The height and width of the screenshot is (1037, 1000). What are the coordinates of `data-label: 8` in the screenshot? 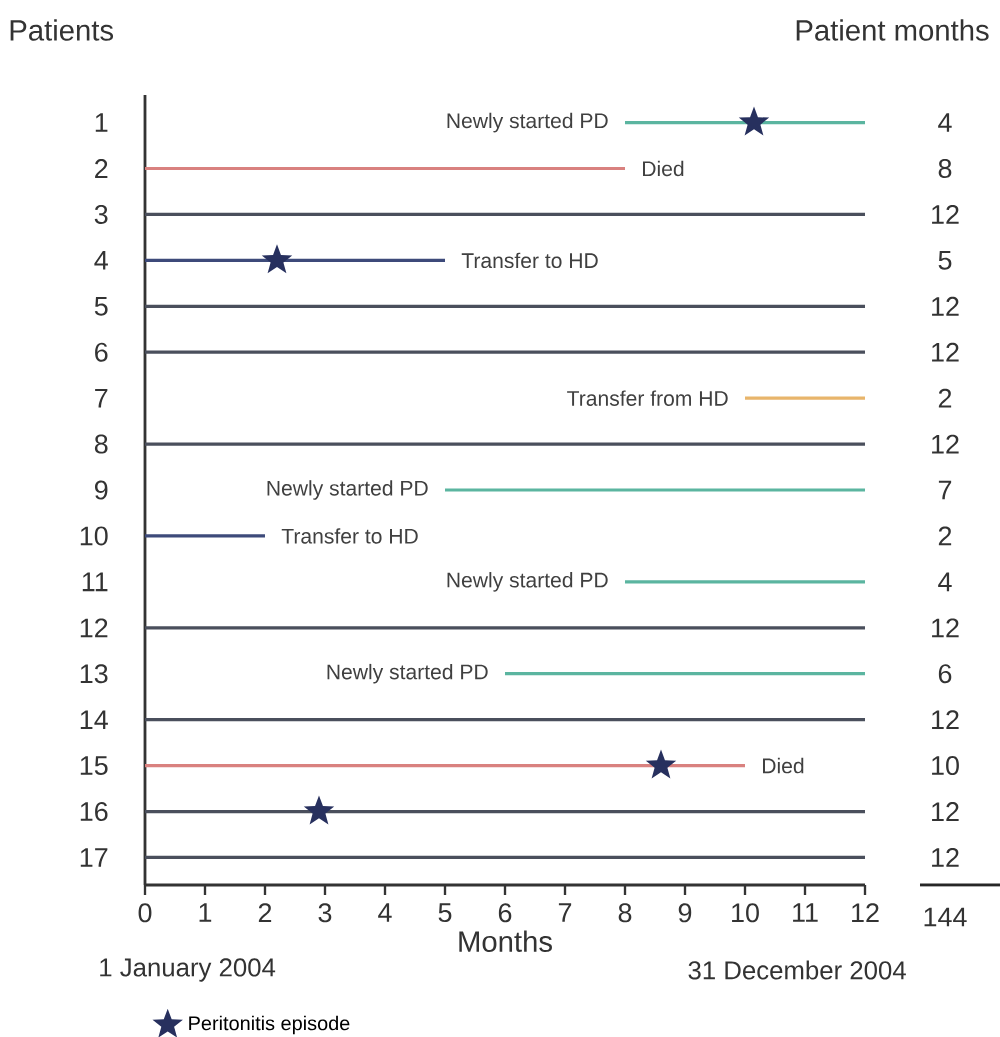 It's located at (945, 168).